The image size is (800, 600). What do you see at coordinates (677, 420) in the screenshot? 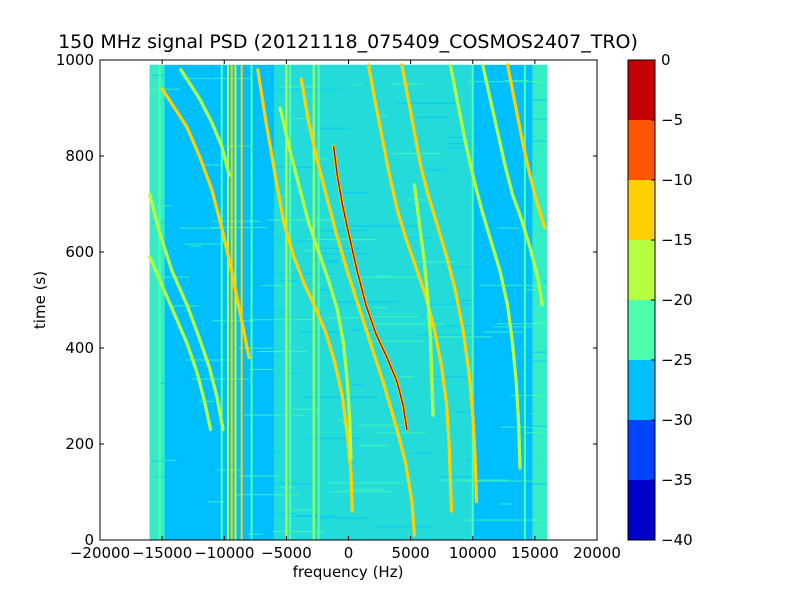
I see `colorbar-tick-label: −30` at bounding box center [677, 420].